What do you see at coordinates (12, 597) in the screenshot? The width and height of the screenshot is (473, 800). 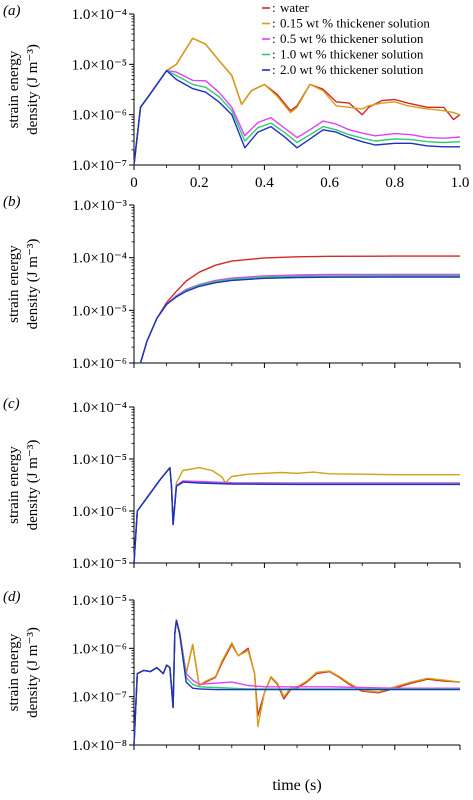 I see `panel-label: (d)` at bounding box center [12, 597].